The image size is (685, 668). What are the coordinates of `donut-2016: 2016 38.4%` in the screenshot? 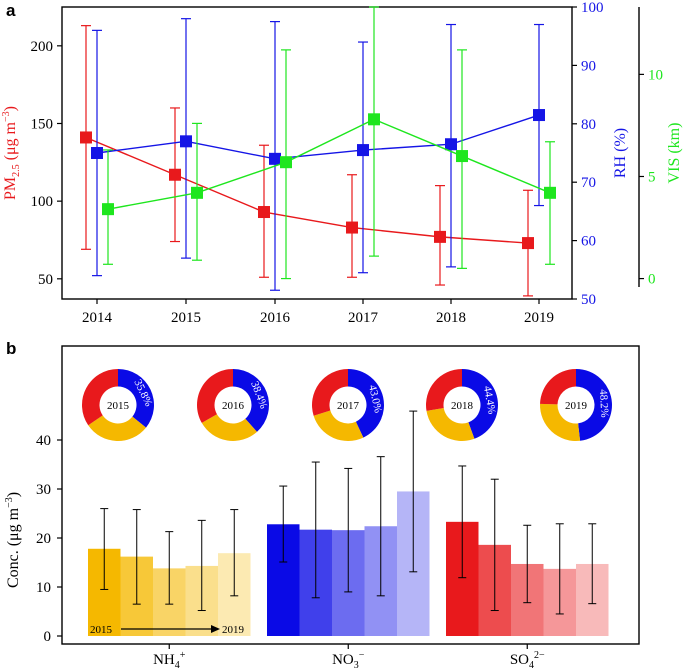 It's located at (233, 405).